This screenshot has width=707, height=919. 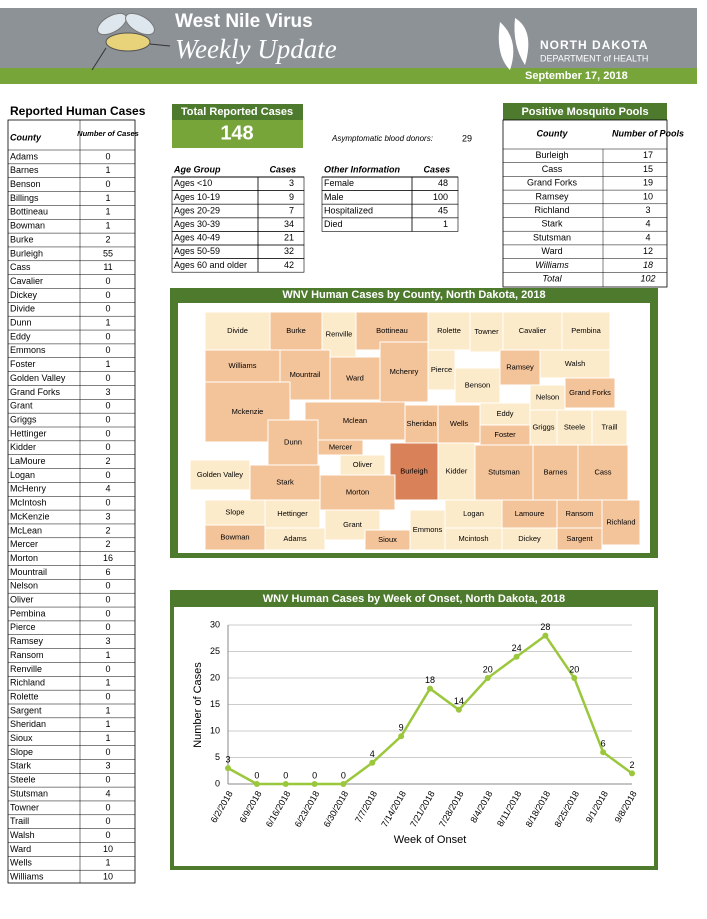 What do you see at coordinates (30, 516) in the screenshot?
I see `county-name: McKenzie` at bounding box center [30, 516].